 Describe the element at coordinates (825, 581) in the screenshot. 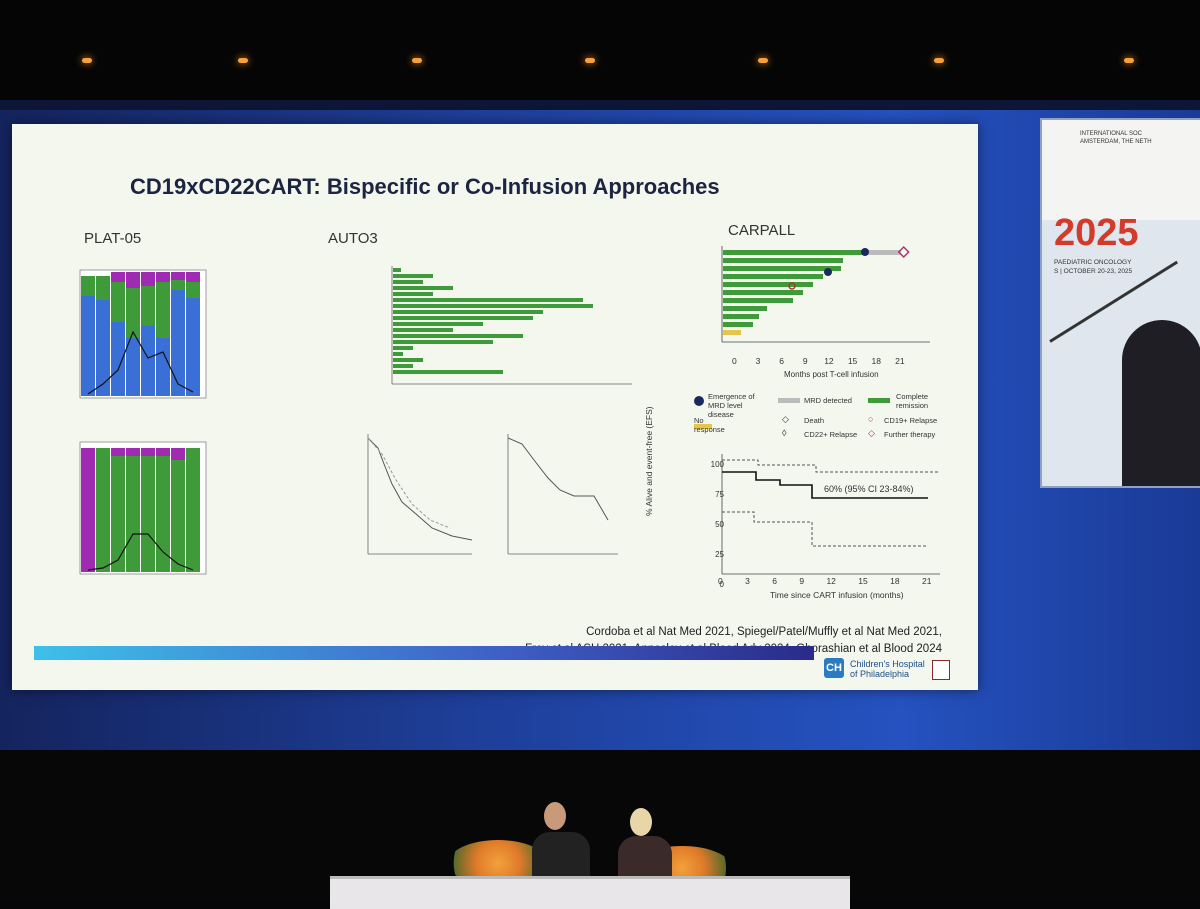

I see `efs-x-ticks: 0 3 6 9 12 15 18 21` at that location.